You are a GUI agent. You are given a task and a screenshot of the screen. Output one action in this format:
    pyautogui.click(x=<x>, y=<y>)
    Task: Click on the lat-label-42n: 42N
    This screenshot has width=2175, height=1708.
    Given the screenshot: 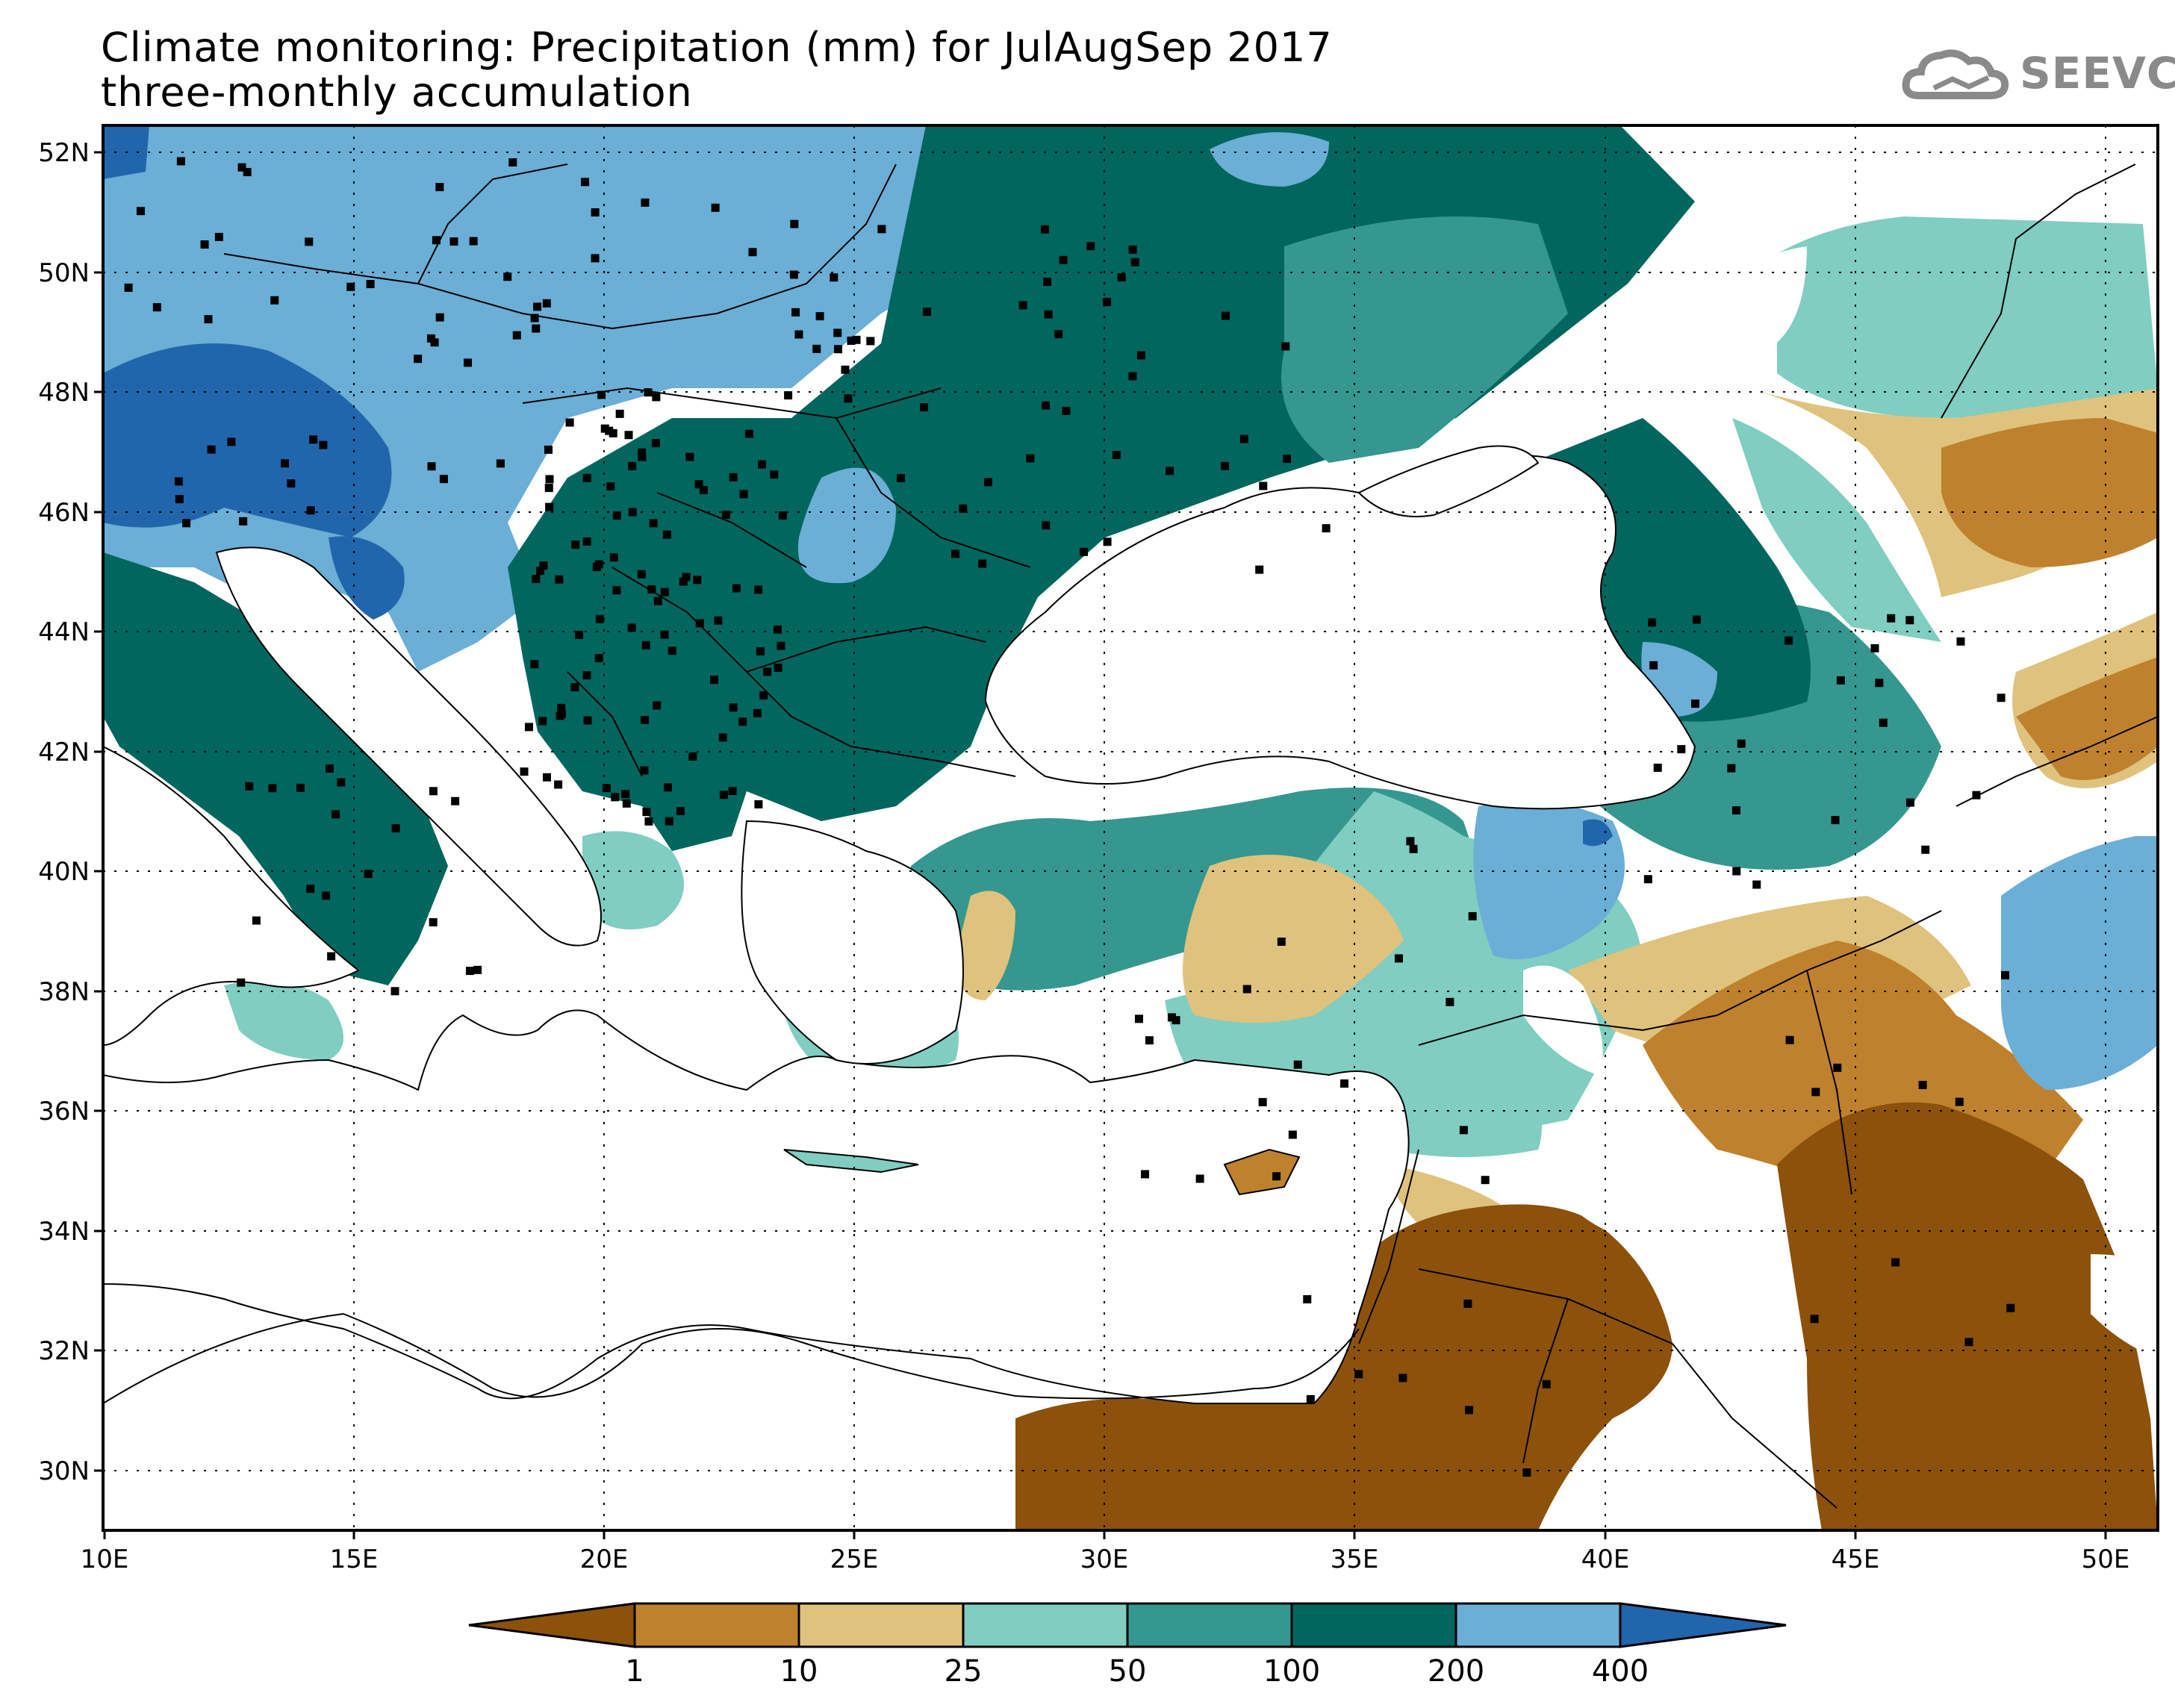 What is the action you would take?
    pyautogui.click(x=64, y=752)
    